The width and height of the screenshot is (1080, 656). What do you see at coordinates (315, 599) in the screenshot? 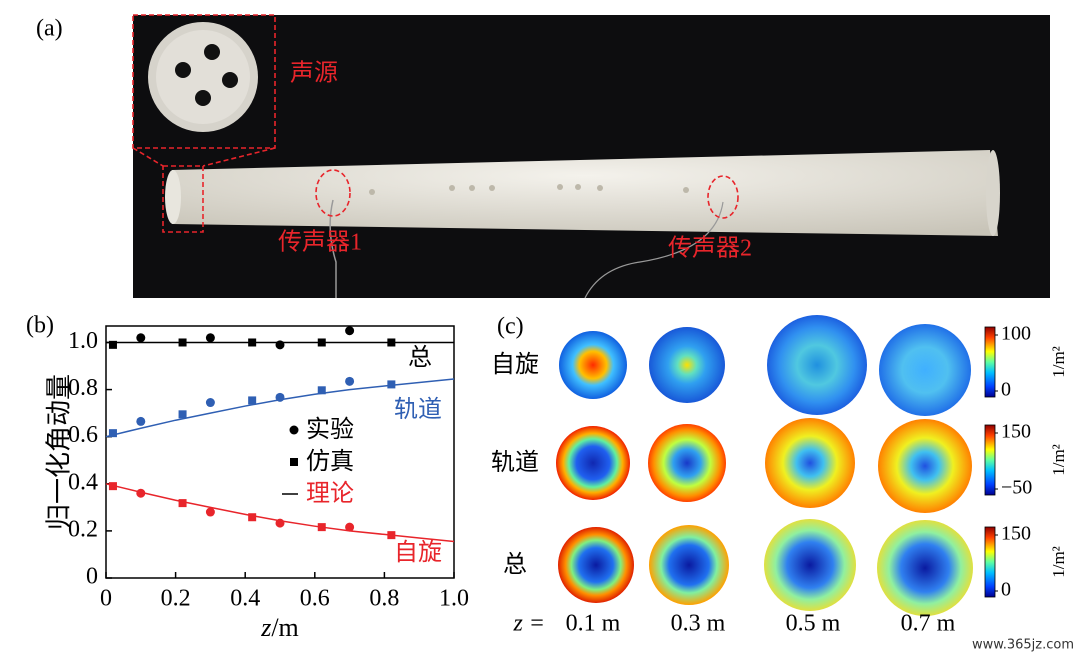
I see `x-tick-label: 0.6` at bounding box center [315, 599].